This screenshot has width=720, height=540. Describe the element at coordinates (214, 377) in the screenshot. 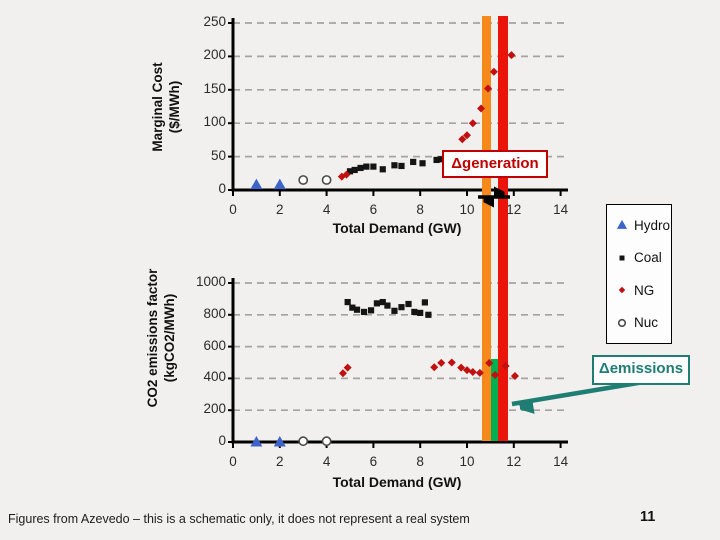

I see `y-tick-label: 400` at that location.